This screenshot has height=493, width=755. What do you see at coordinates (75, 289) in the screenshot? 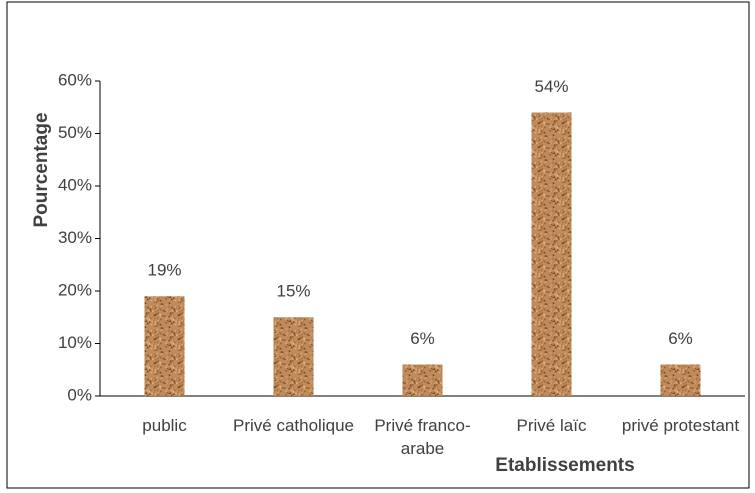
I see `y-tick-label: 20%` at bounding box center [75, 289].